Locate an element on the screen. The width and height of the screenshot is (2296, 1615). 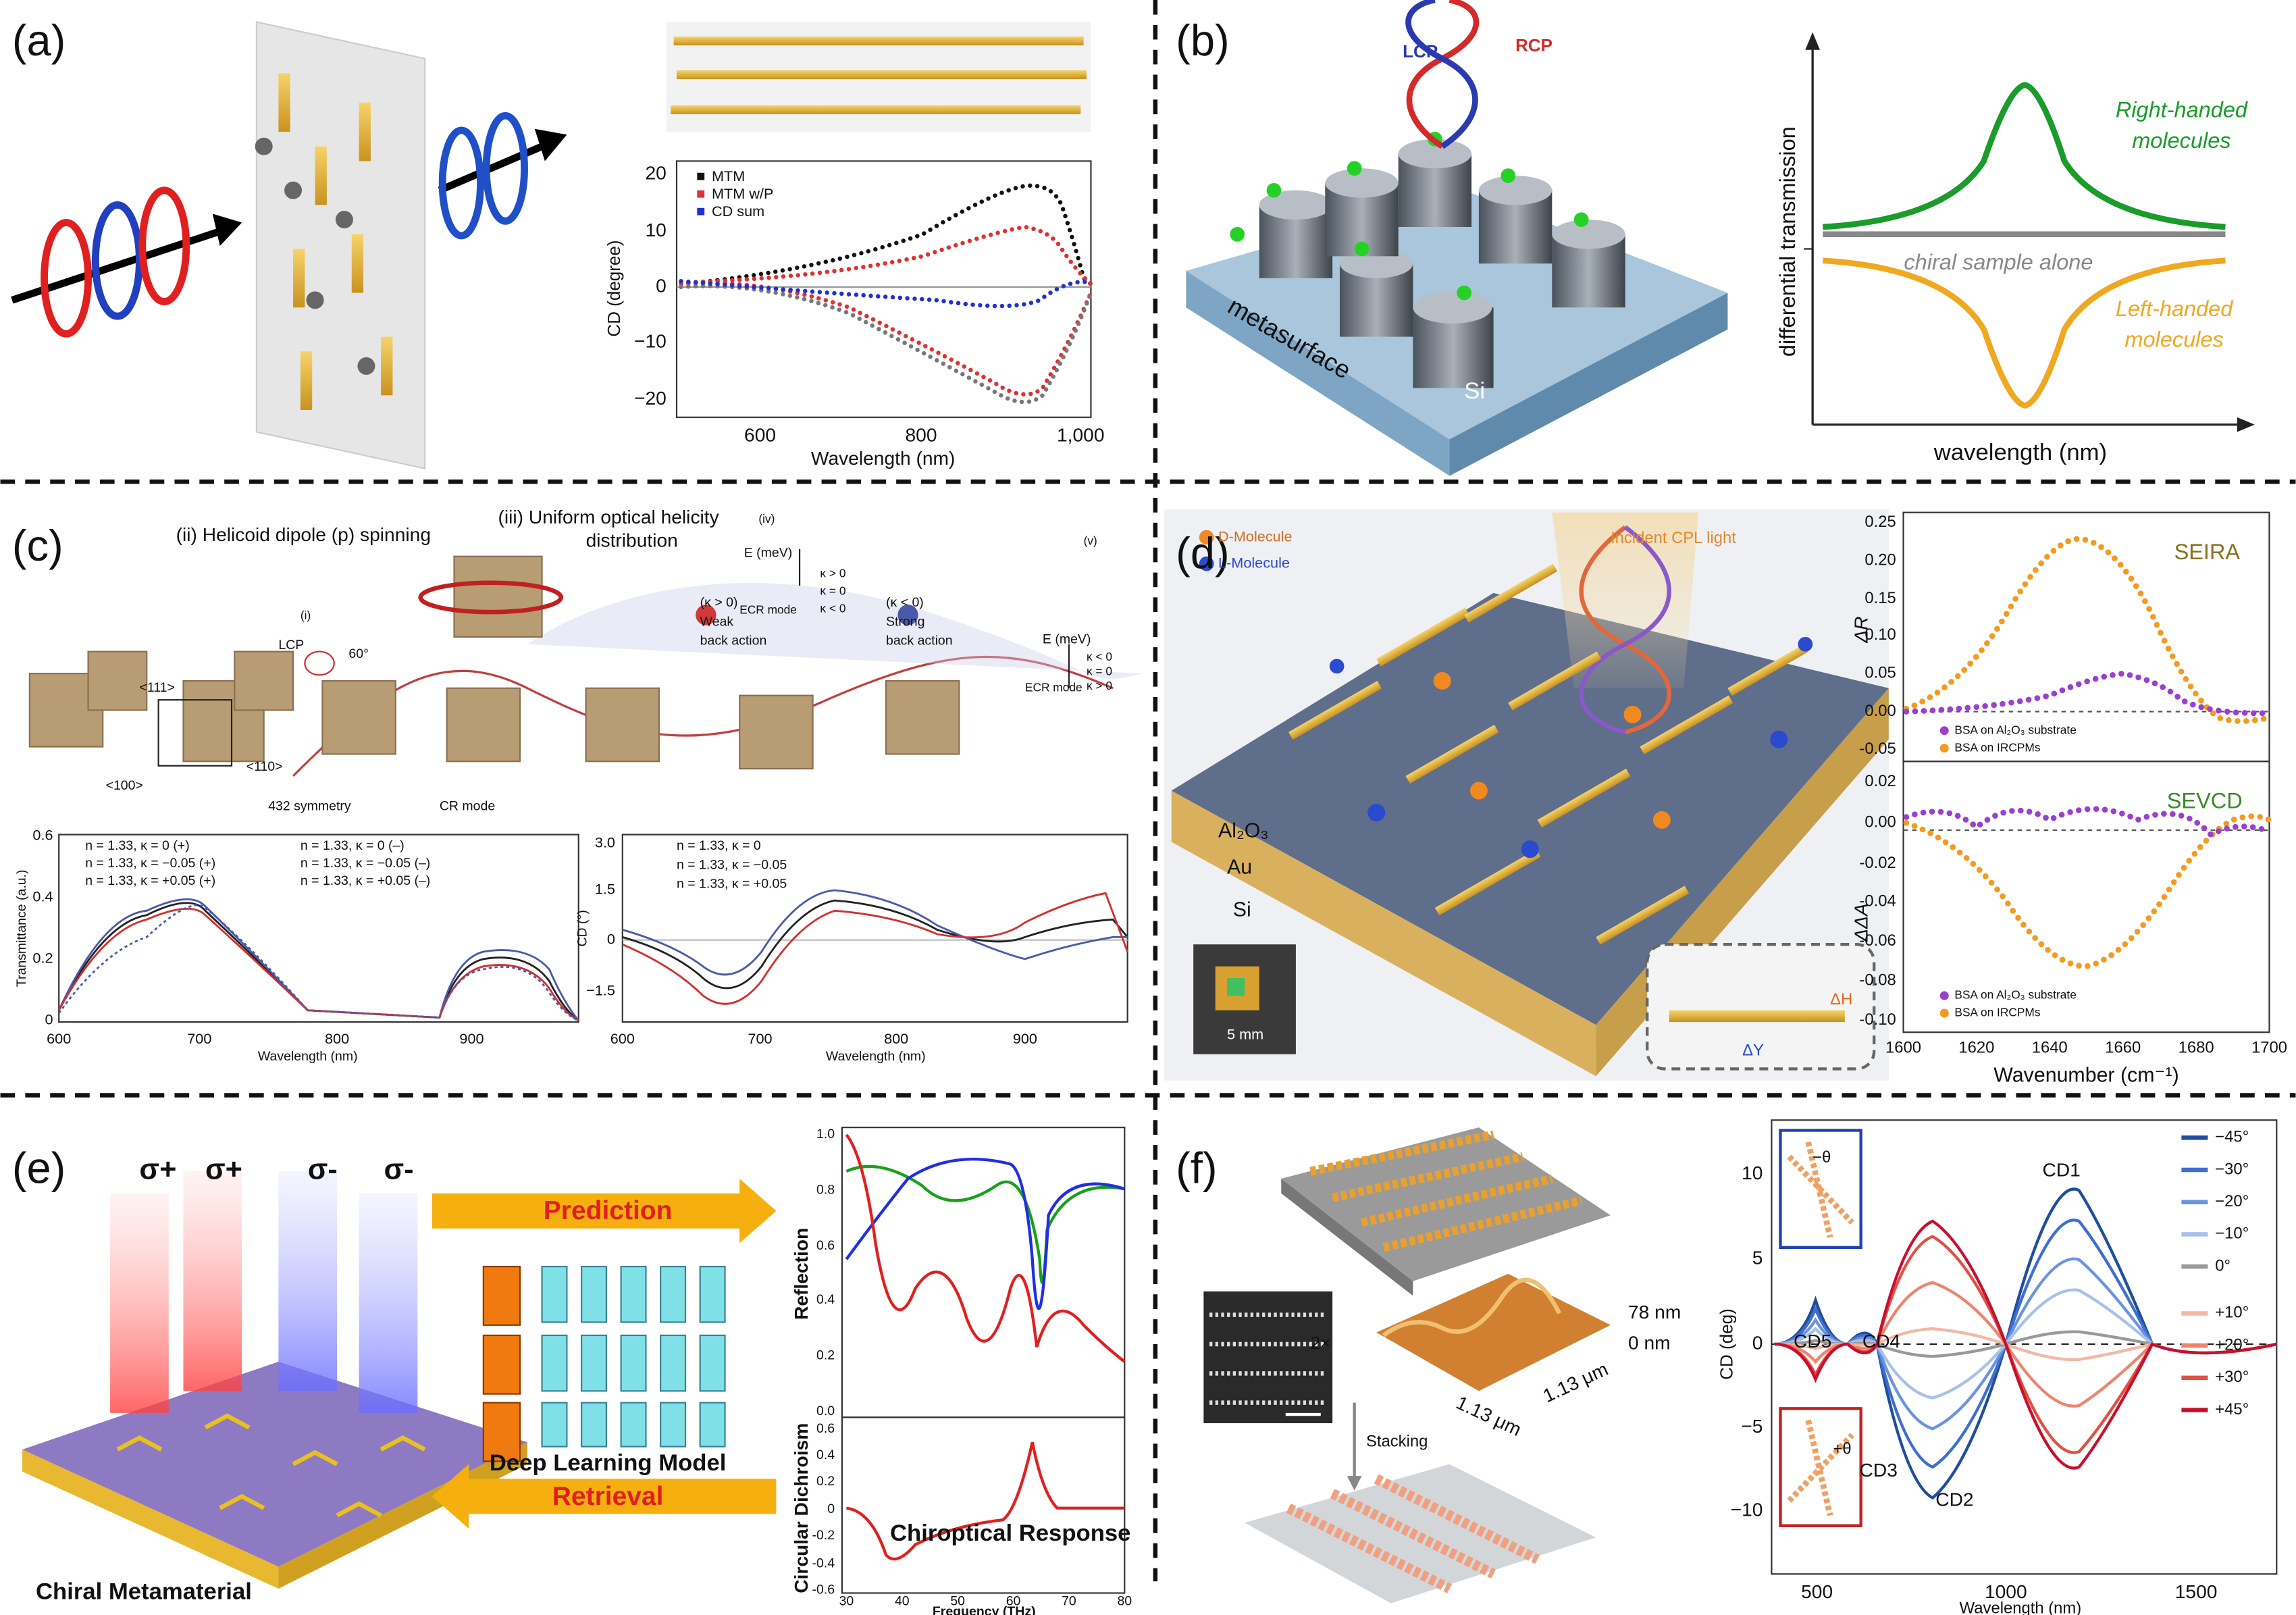
x-tick-label: 1000 is located at coordinates (2006, 1591).